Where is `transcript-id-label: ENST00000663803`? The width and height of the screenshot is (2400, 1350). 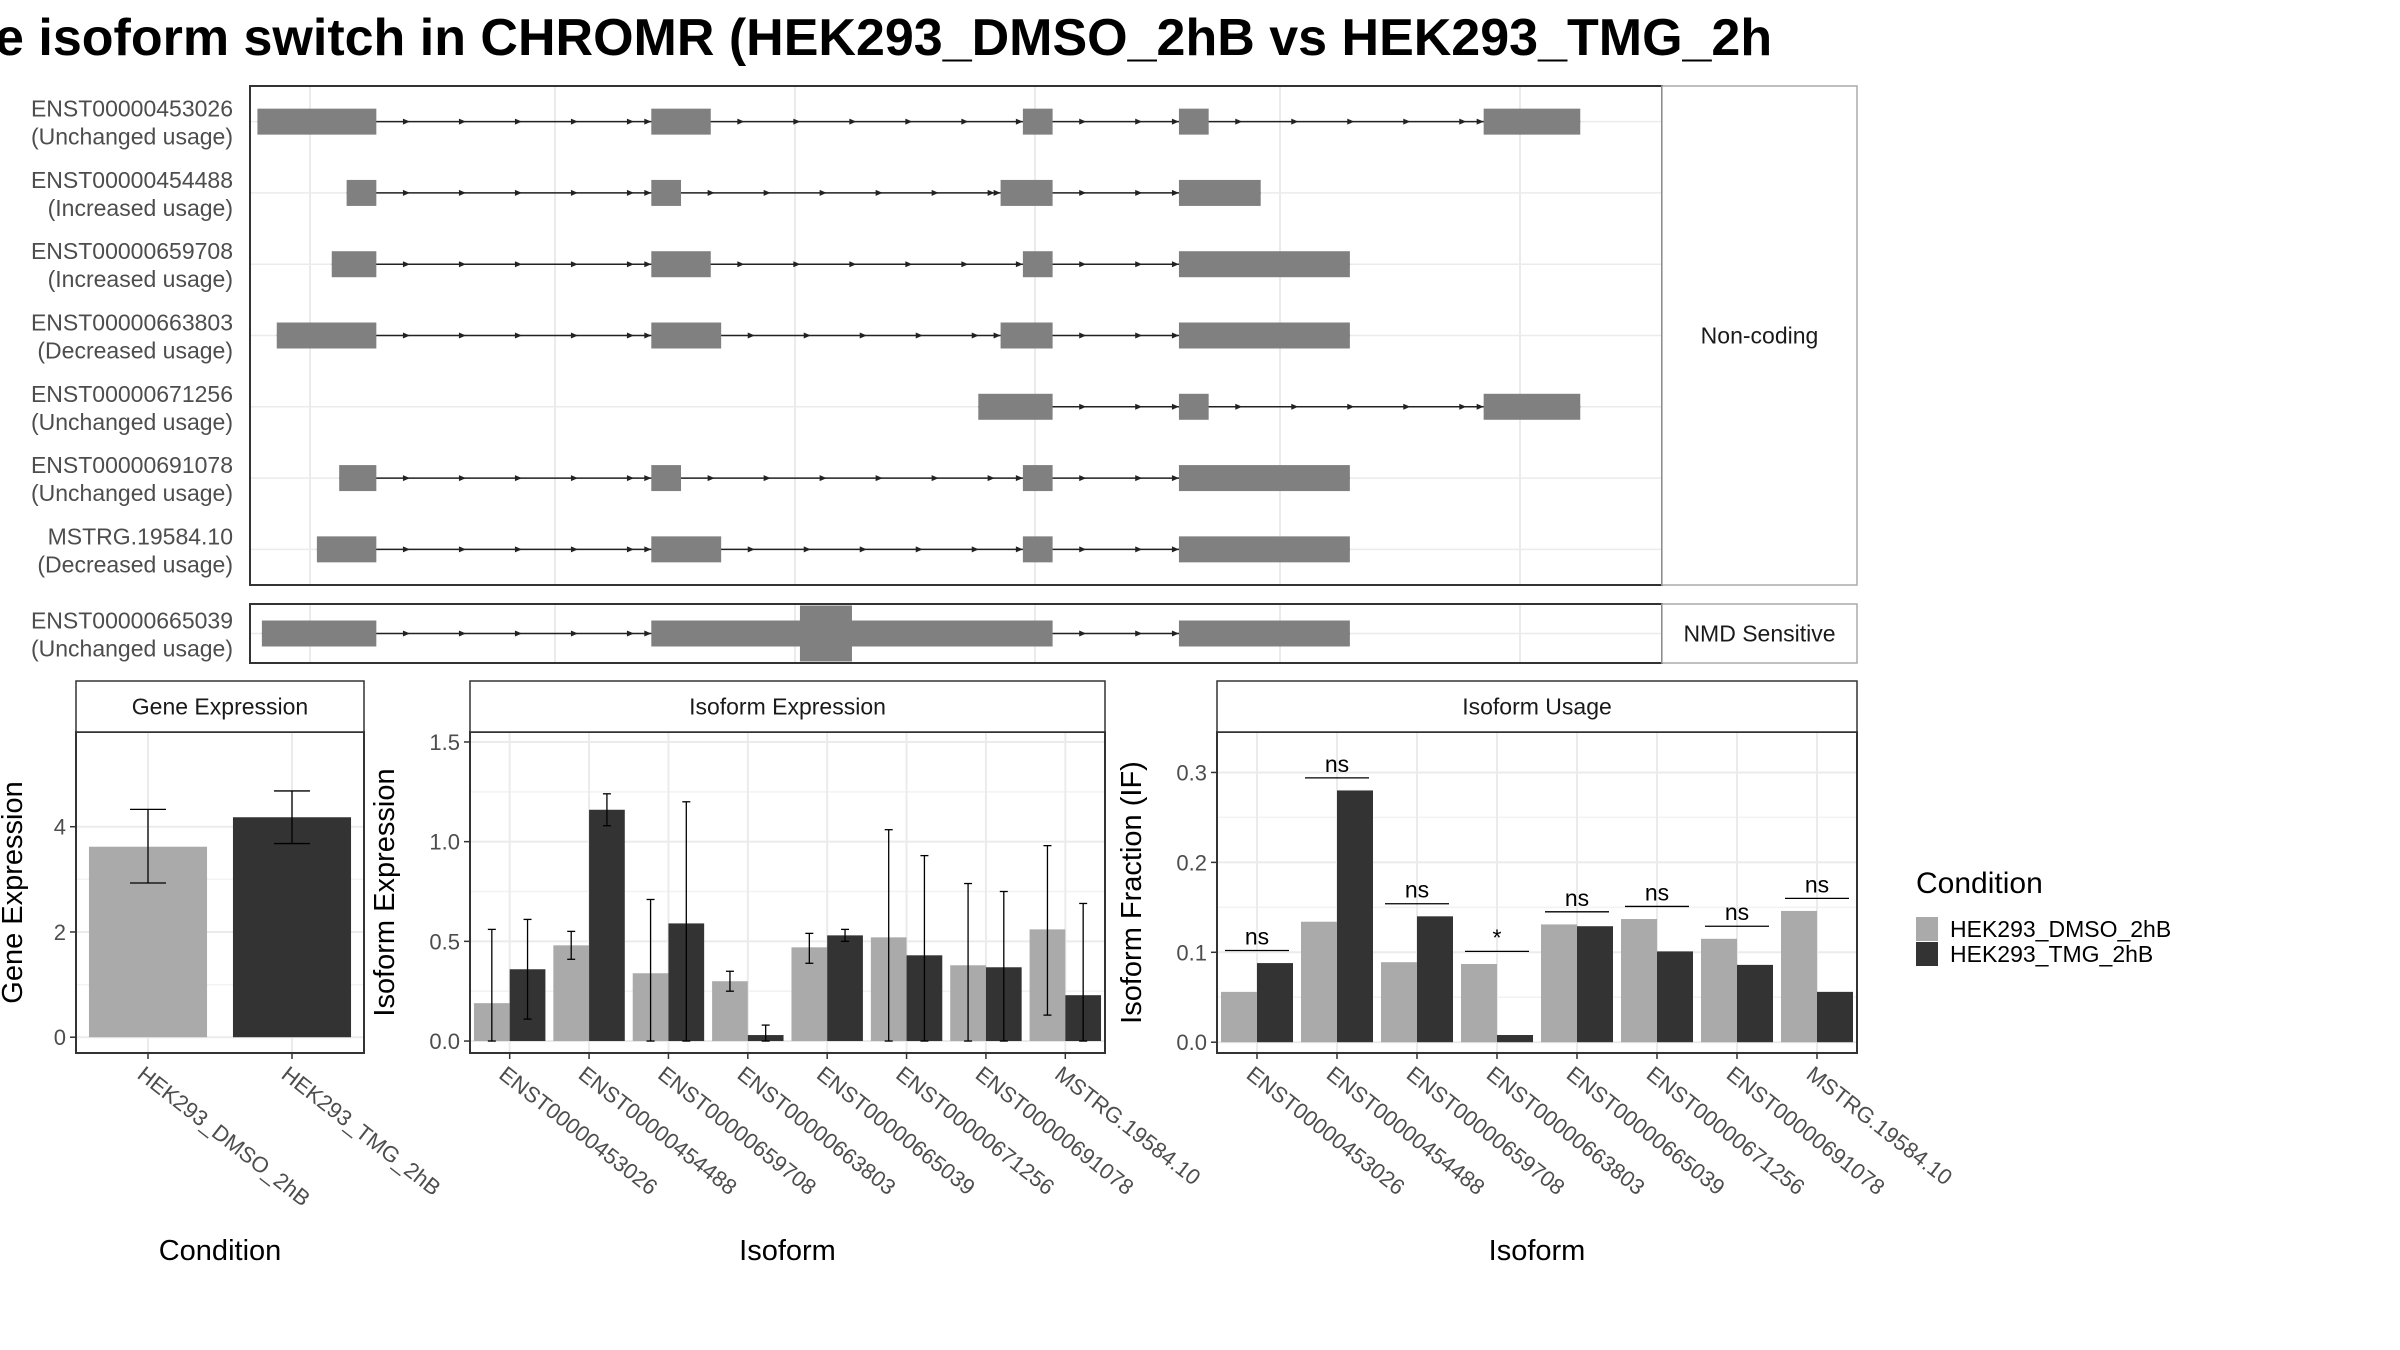 transcript-id-label: ENST00000663803 is located at coordinates (132, 323).